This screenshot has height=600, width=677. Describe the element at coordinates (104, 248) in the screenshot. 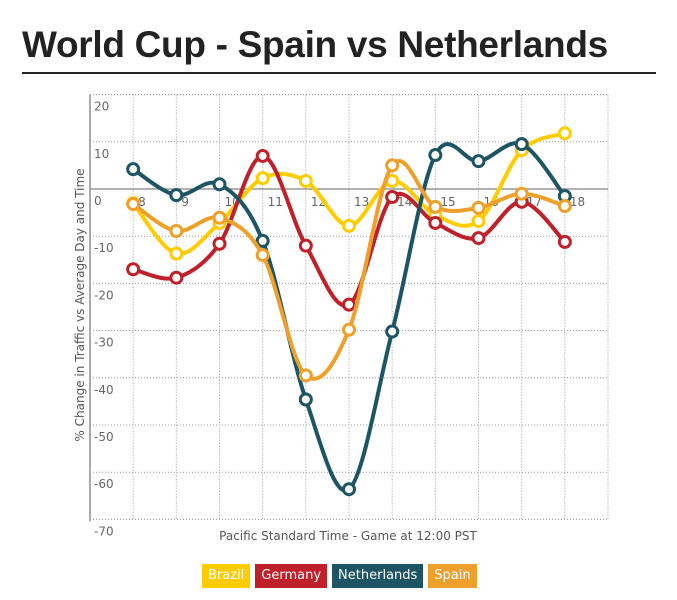

I see `y-tick-label: -10` at that location.